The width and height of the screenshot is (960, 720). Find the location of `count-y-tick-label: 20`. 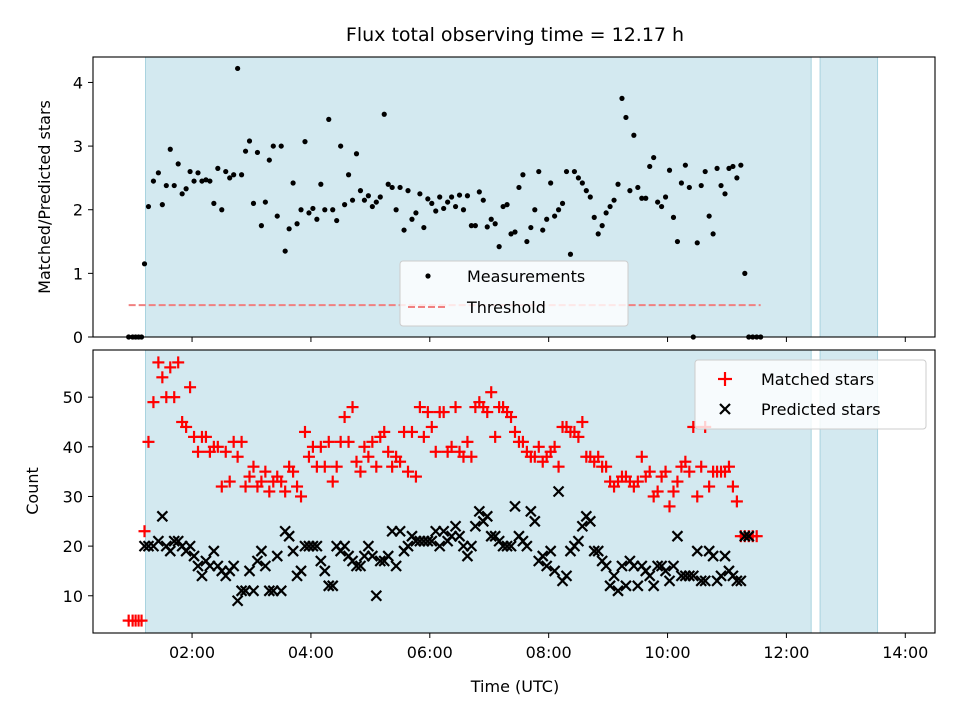

count-y-tick-label: 20 is located at coordinates (73, 546).